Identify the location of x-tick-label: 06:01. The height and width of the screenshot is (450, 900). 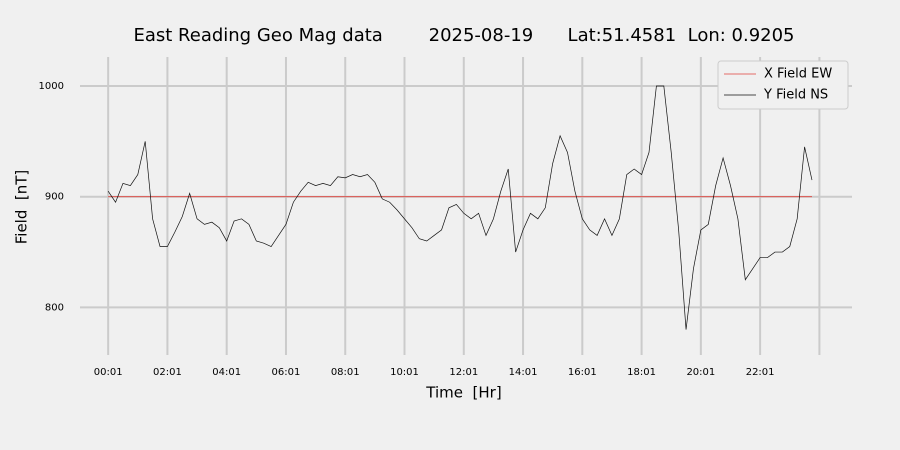
(286, 372).